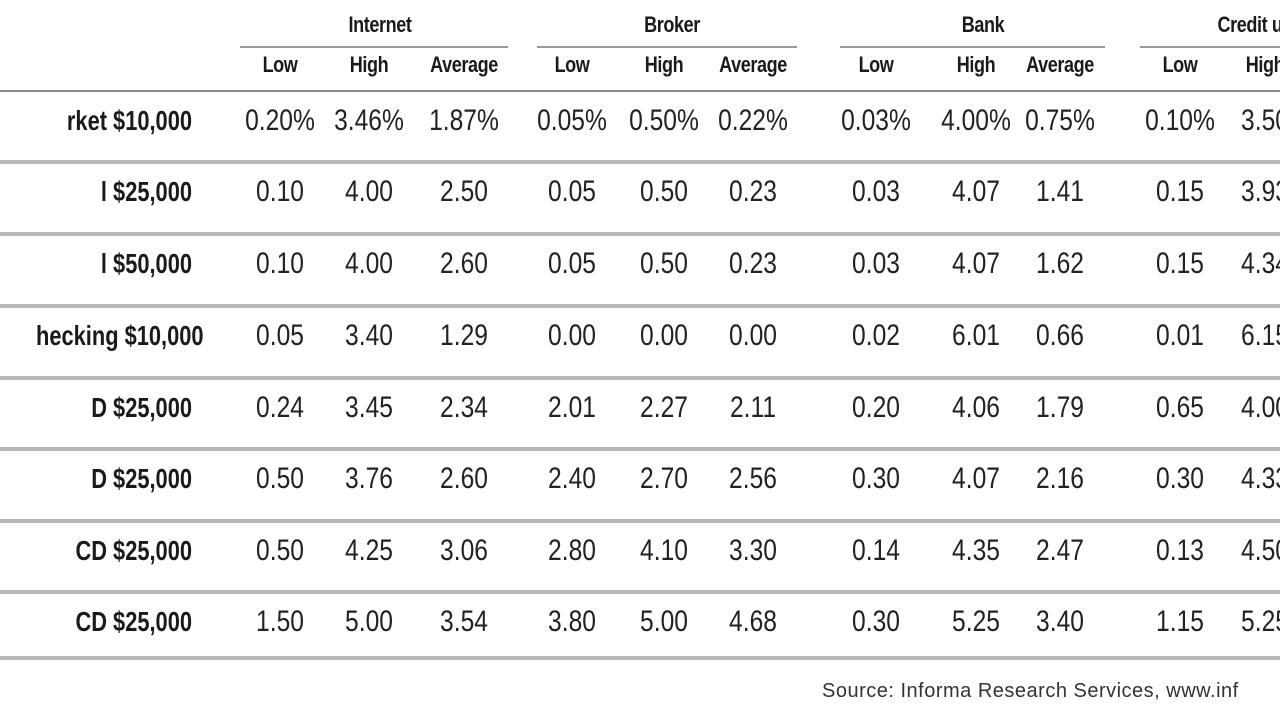 The image size is (1280, 720). I want to click on sub-header-3: Low, so click(572, 64).